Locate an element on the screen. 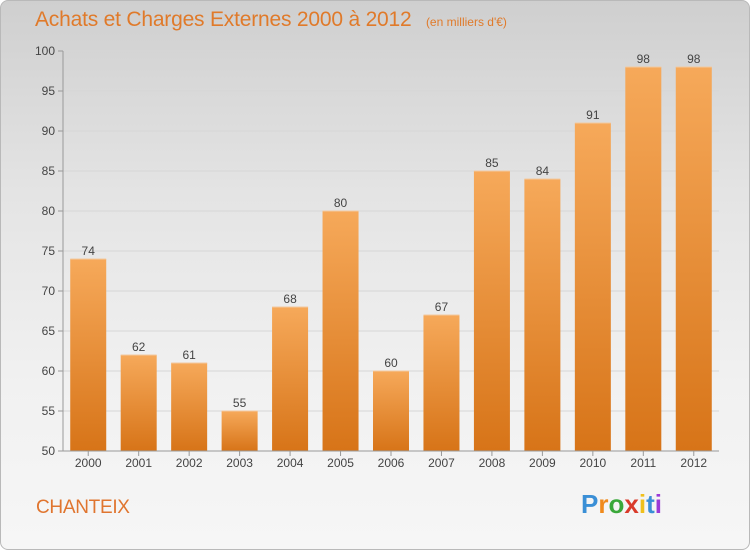 This screenshot has width=750, height=550. x-tick-label: 2003 is located at coordinates (239, 463).